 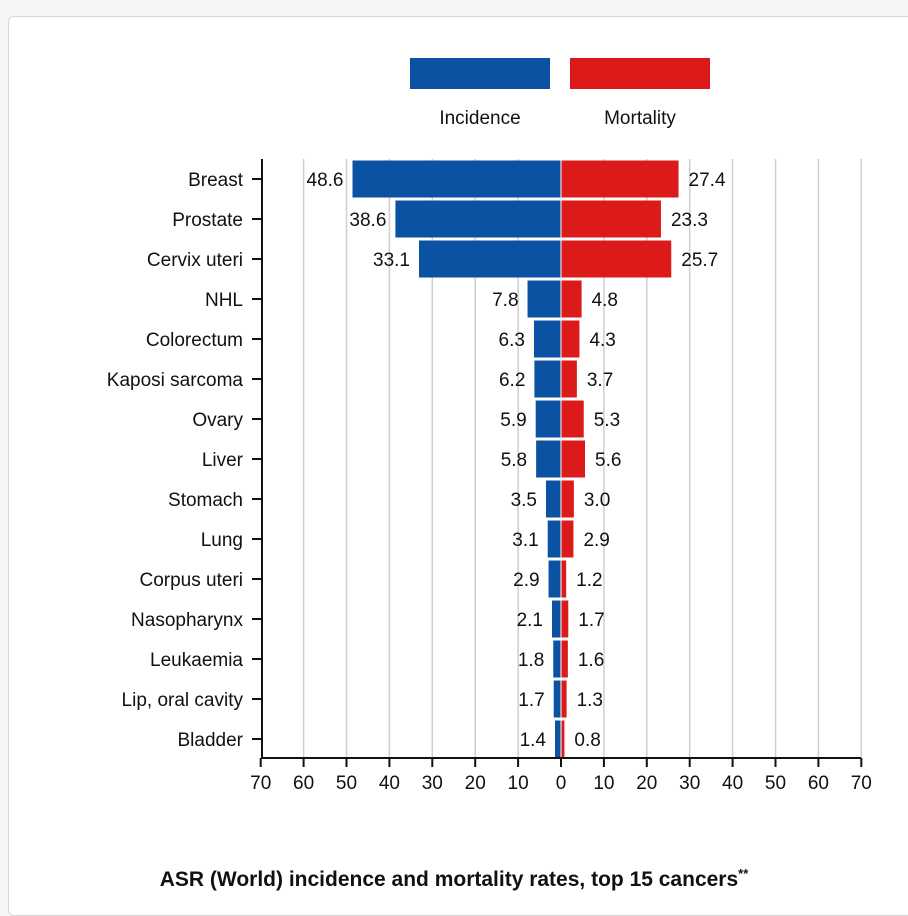 I want to click on legend-swatch-incidence, so click(x=480, y=73).